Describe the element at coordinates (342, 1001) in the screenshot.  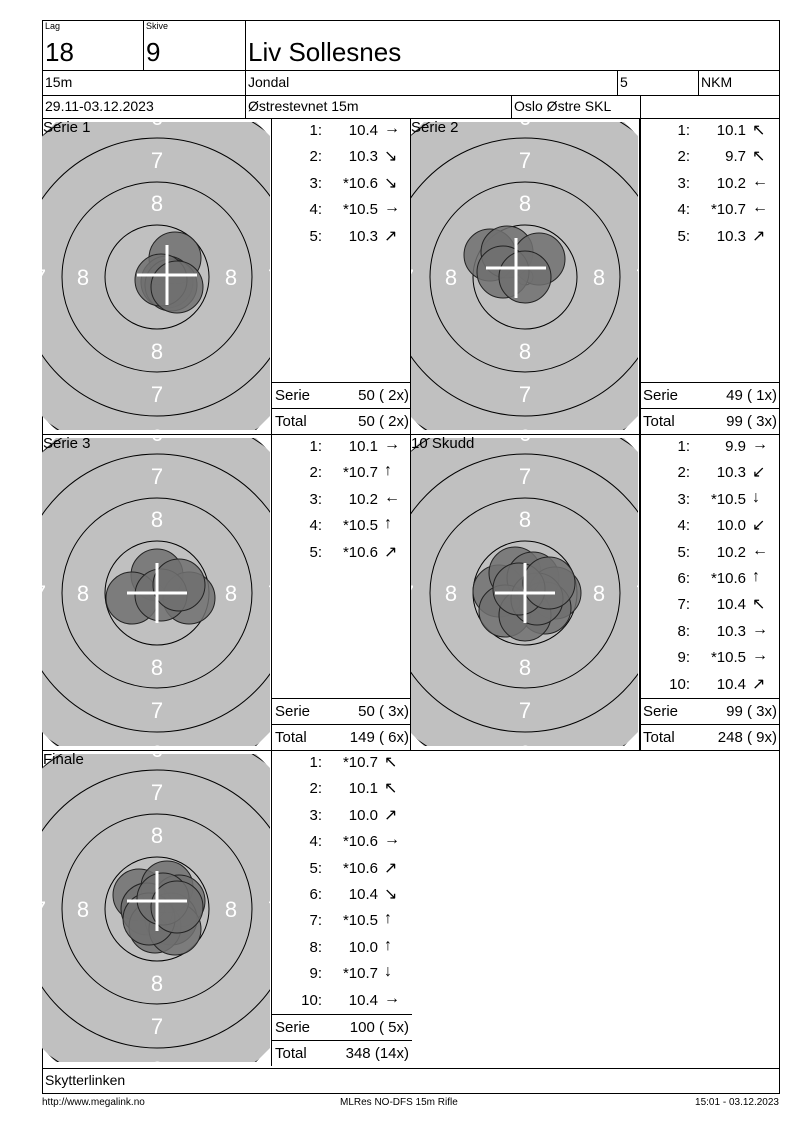
I see `shot-row: 10: 10.4 →` at that location.